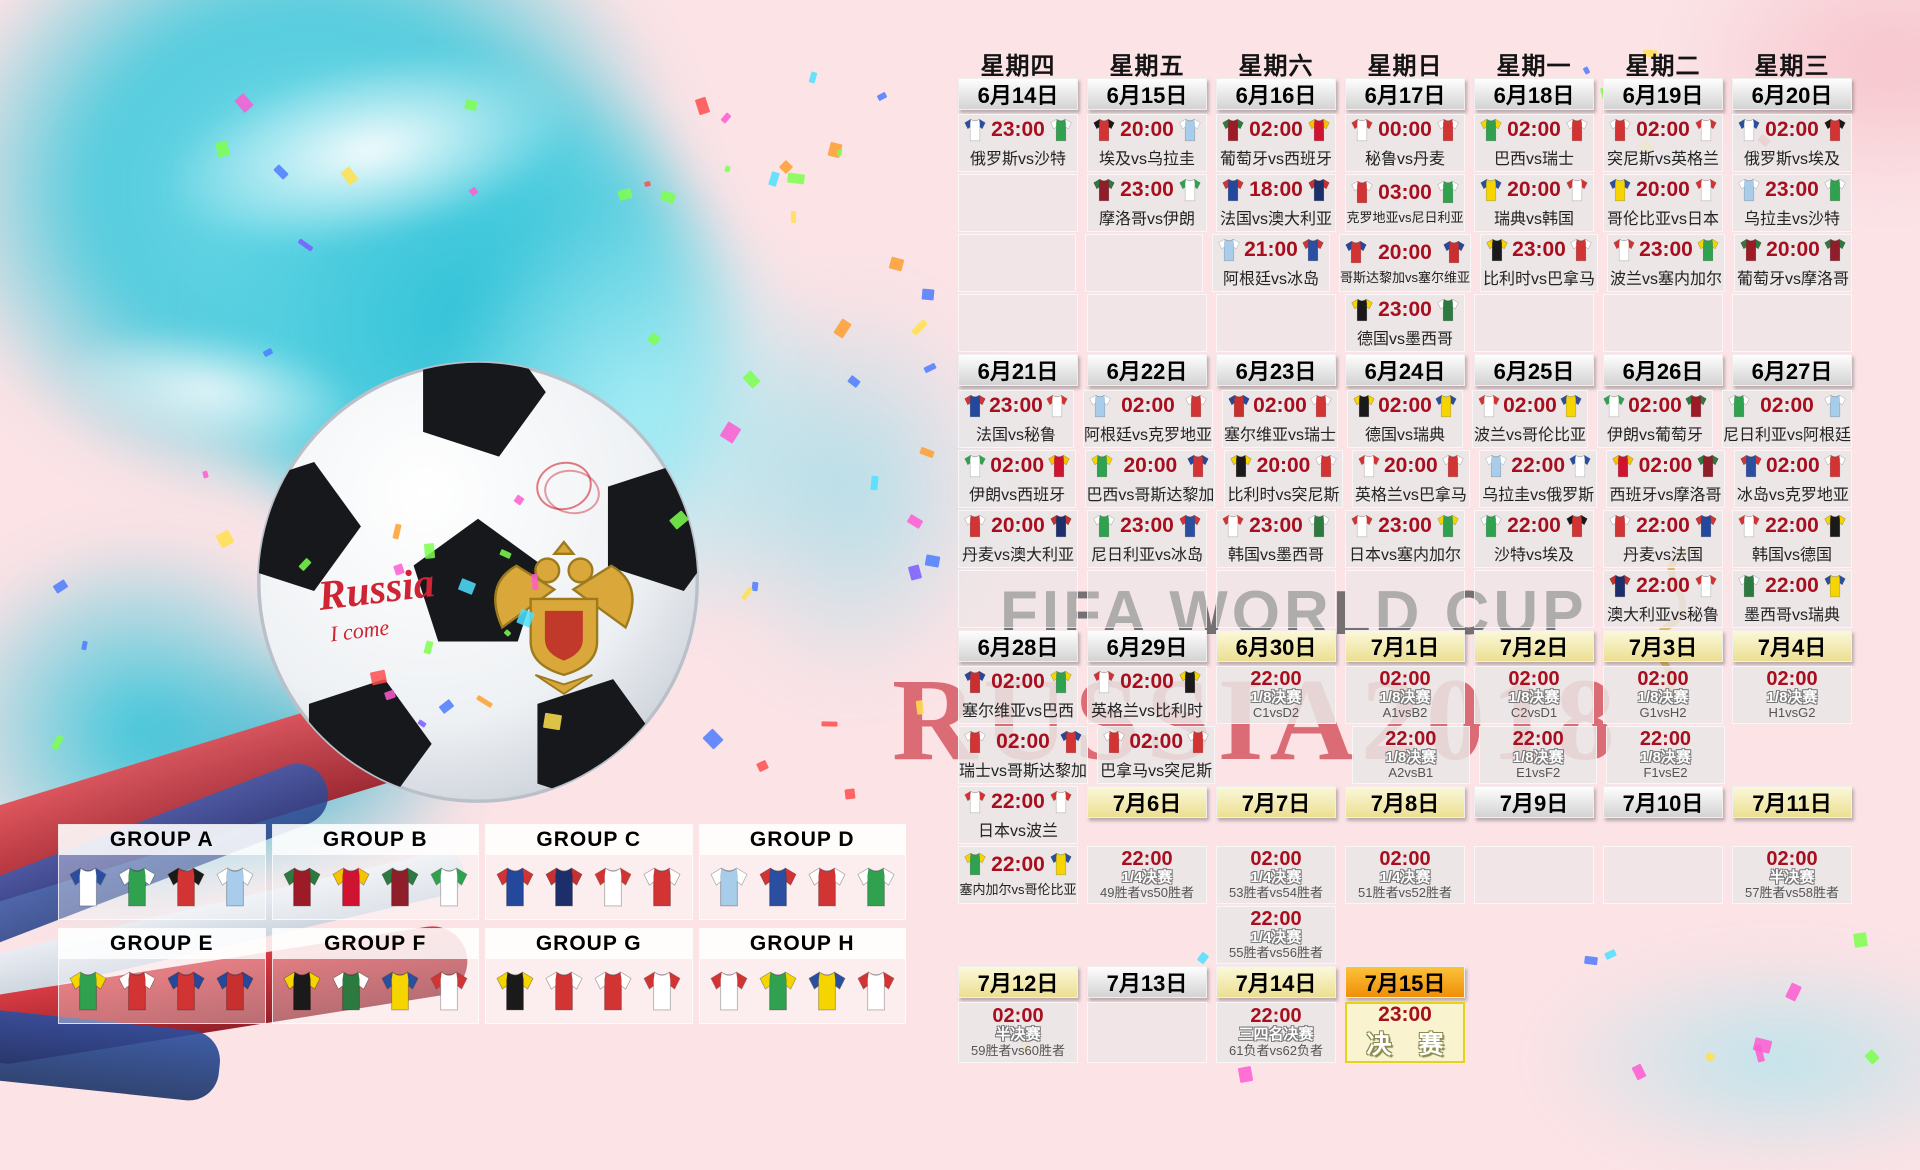  Describe the element at coordinates (1362, 130) in the screenshot. I see `jersey-icon-秘鲁` at that location.